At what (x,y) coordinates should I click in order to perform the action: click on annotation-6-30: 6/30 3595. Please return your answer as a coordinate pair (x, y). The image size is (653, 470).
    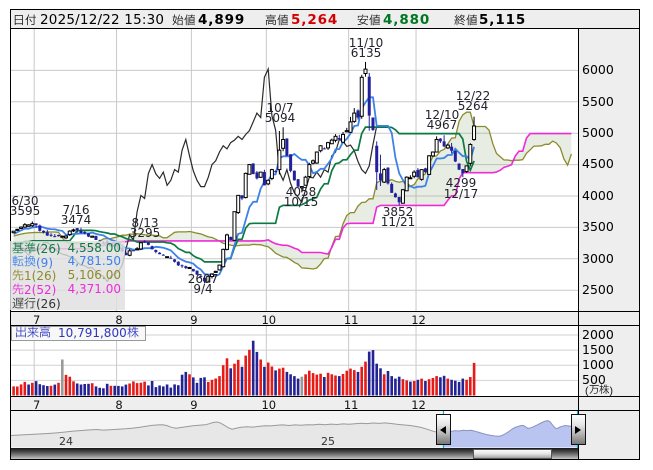
    Looking at the image, I should click on (25, 206).